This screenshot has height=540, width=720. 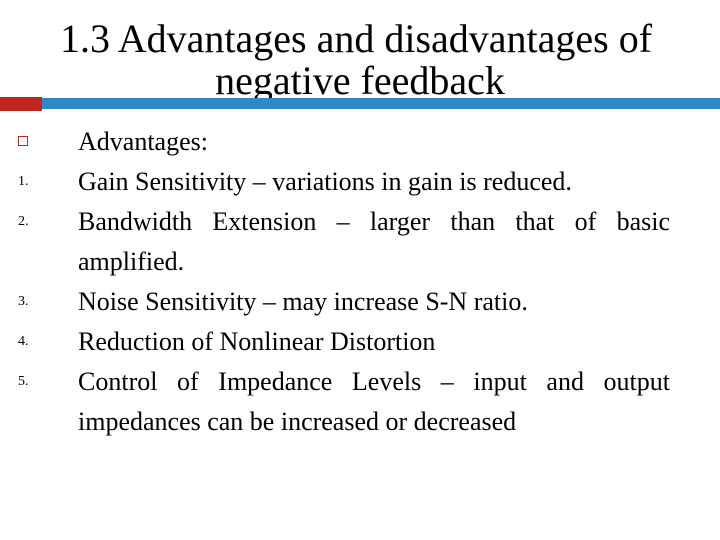 I want to click on list-item: 4. Reduction of Nonlinear Distortion, so click(x=360, y=342).